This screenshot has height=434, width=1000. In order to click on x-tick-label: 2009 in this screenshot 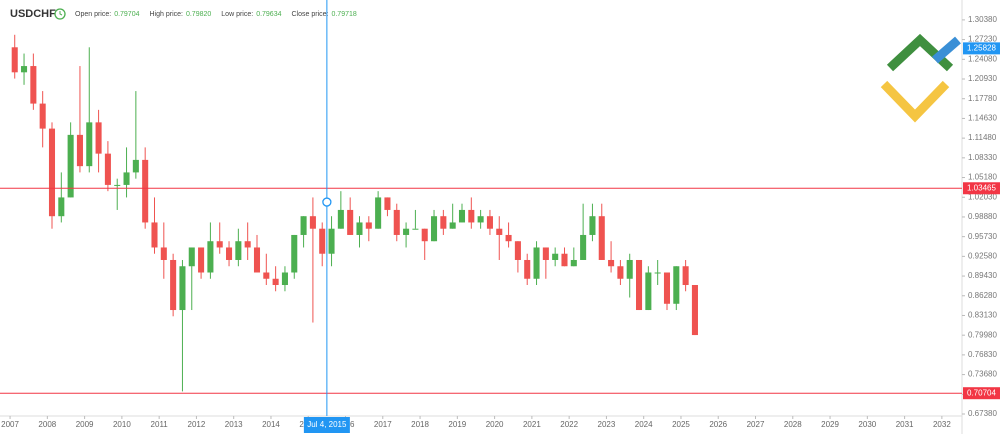, I will do `click(85, 424)`.